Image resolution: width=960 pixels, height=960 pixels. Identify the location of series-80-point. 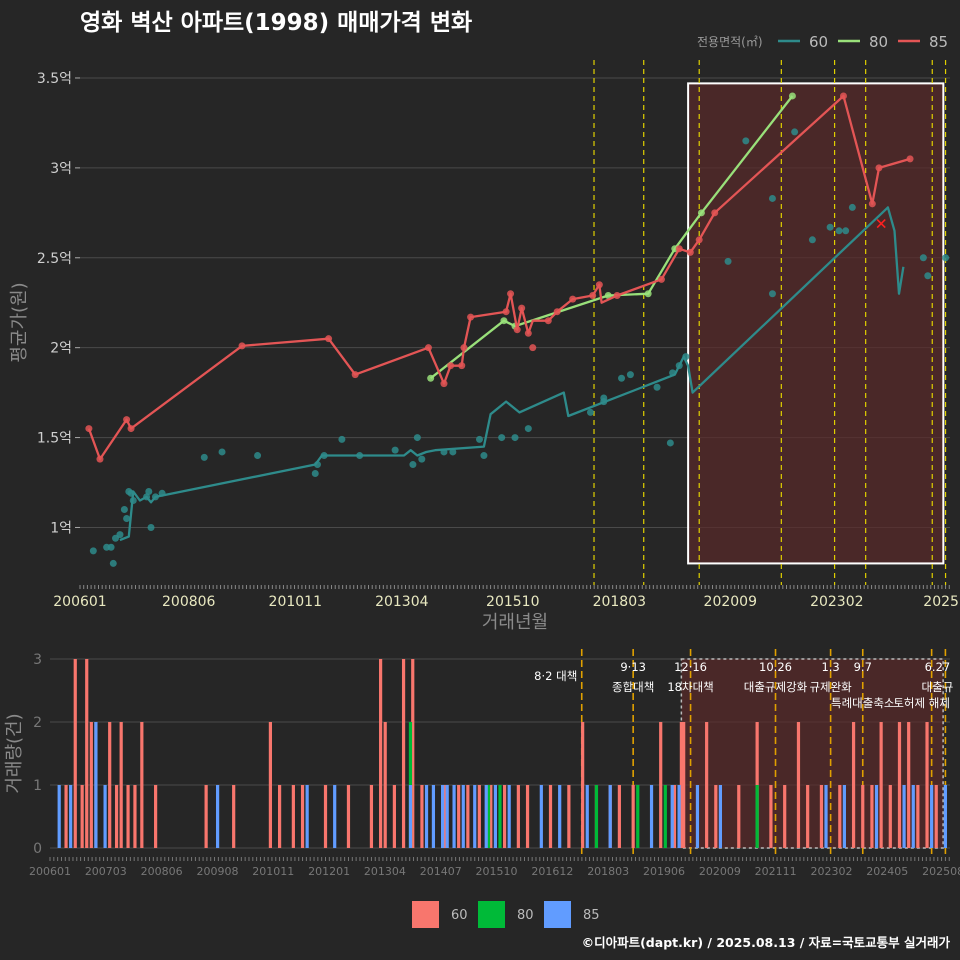
(504, 321).